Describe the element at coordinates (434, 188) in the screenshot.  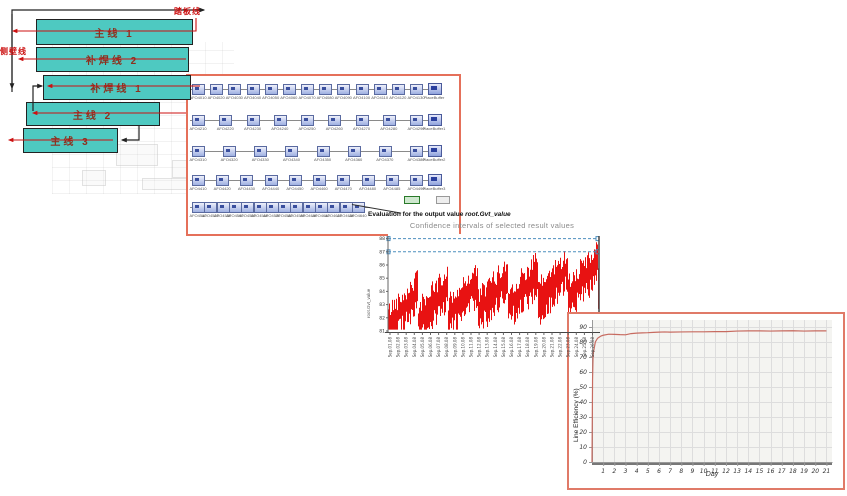
I see `place-buffer-label: PlaceBuffer3` at that location.